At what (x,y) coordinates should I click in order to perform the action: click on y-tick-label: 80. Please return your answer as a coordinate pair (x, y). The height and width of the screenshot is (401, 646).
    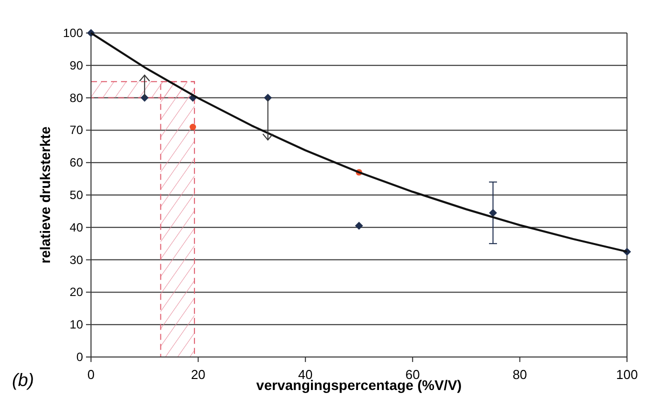
    Looking at the image, I should click on (77, 97).